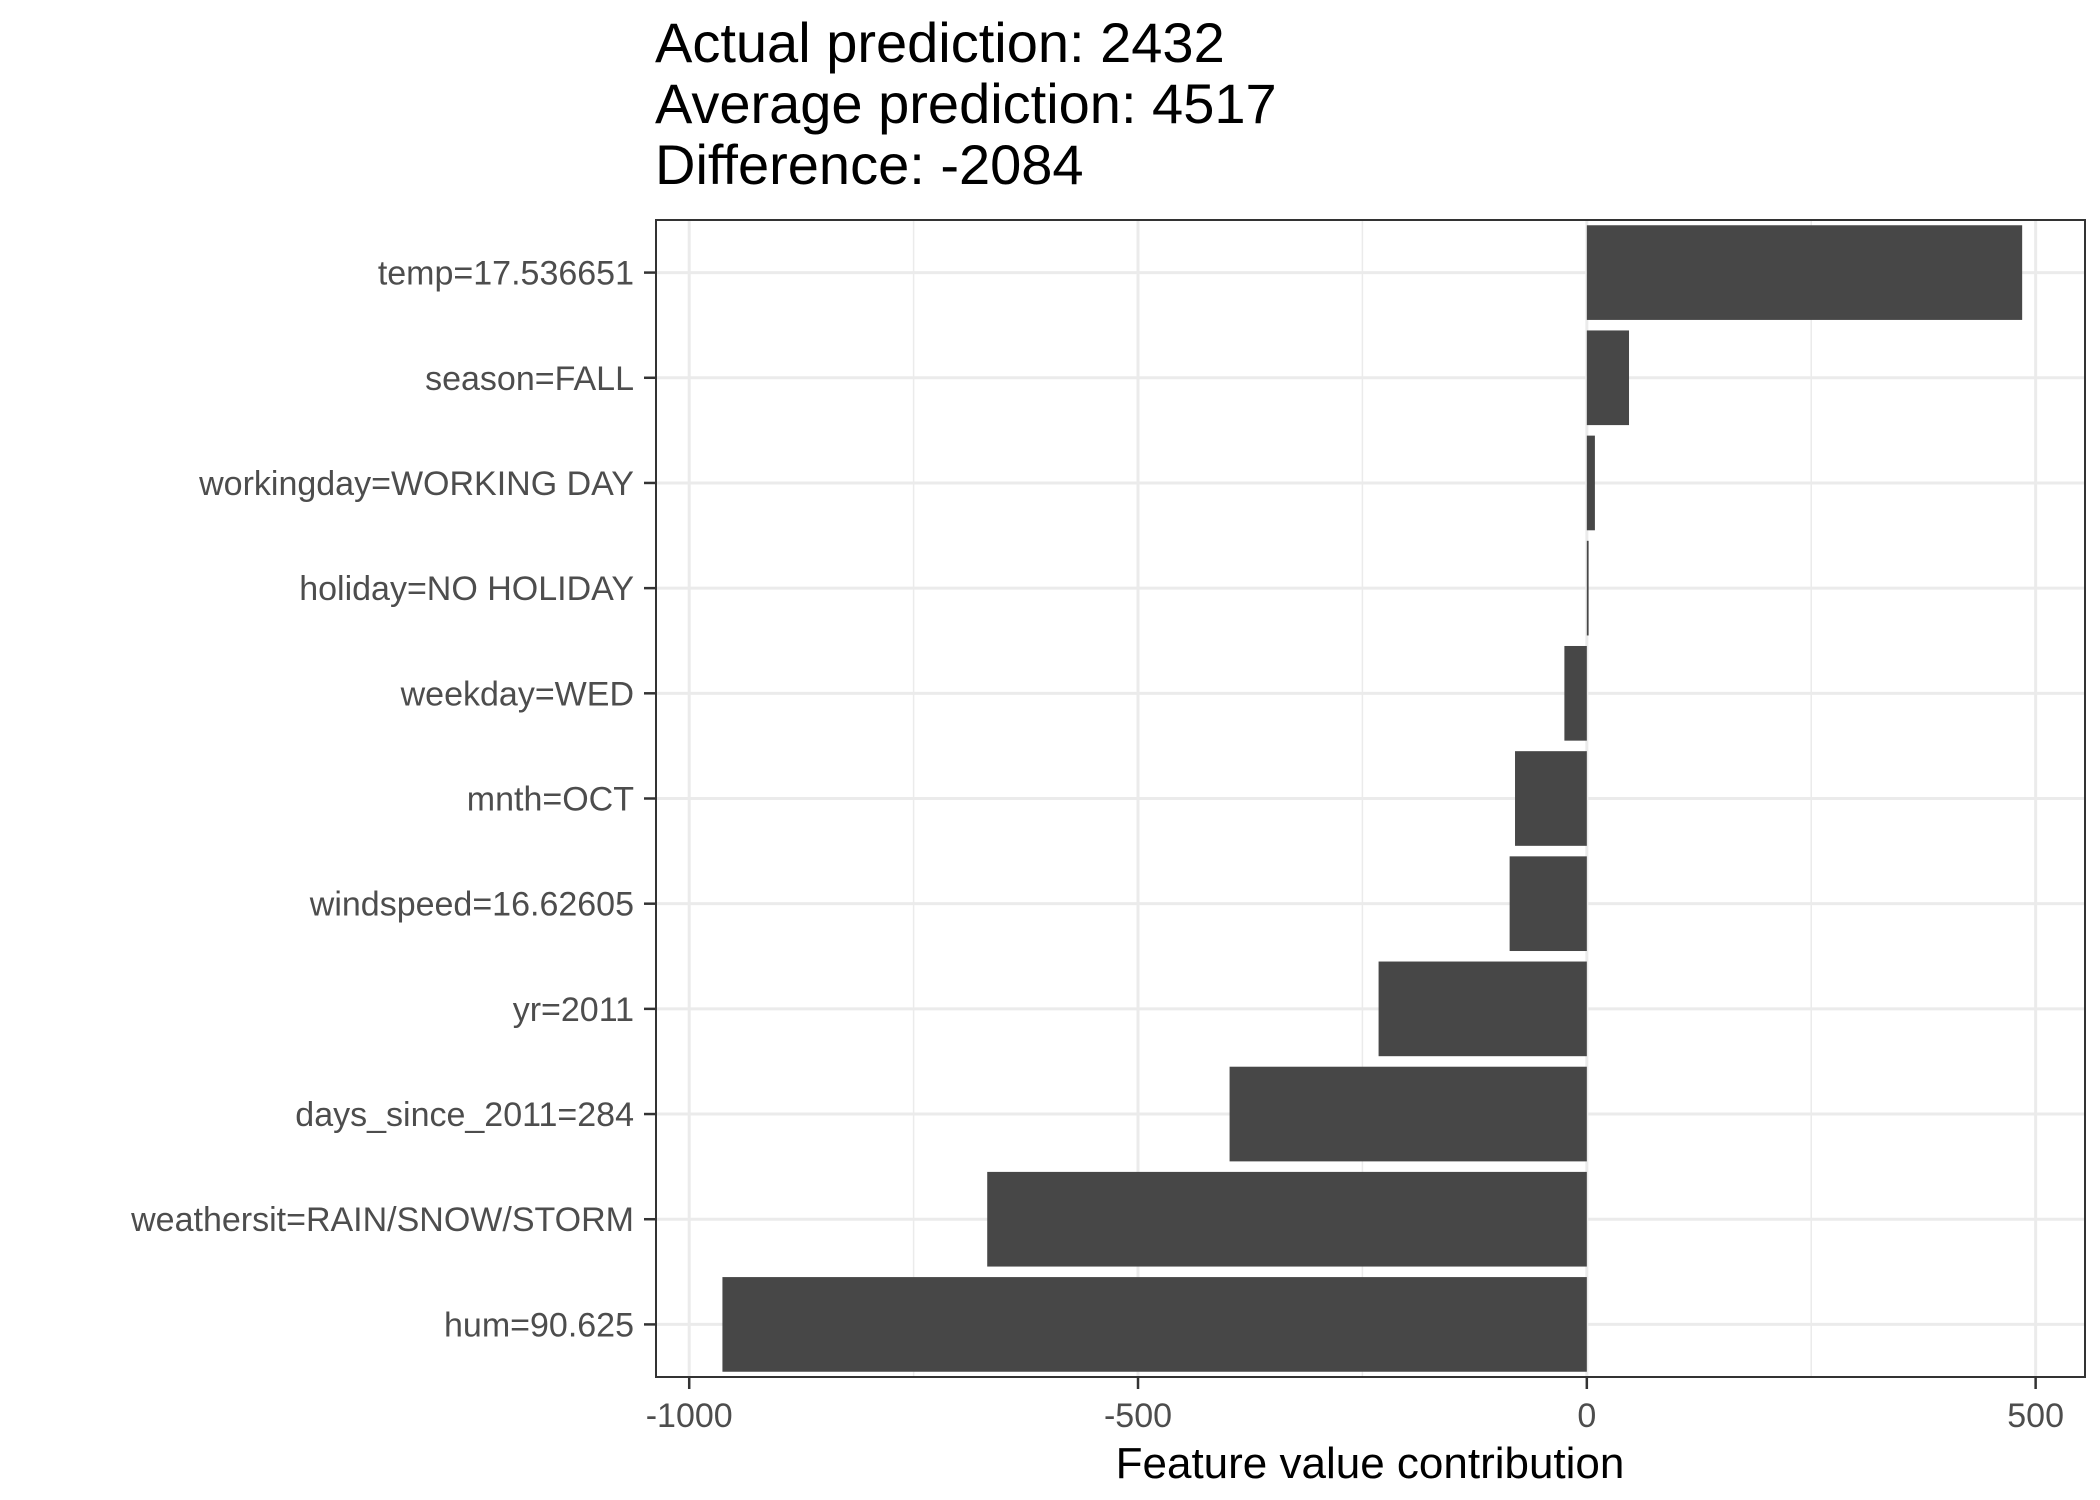 The width and height of the screenshot is (2100, 1500). I want to click on y-tick-label: hum=90.625, so click(539, 1325).